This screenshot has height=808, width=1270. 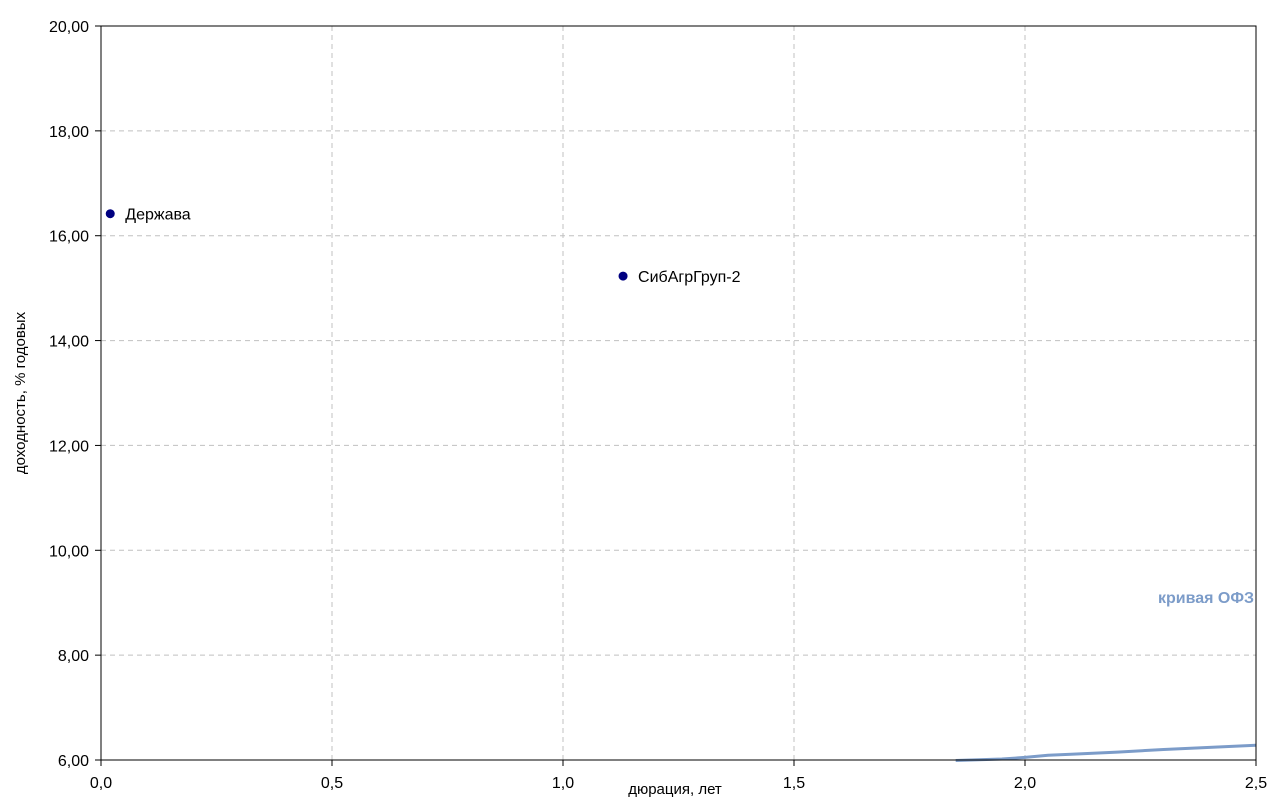 I want to click on curve-layer, so click(x=1106, y=752).